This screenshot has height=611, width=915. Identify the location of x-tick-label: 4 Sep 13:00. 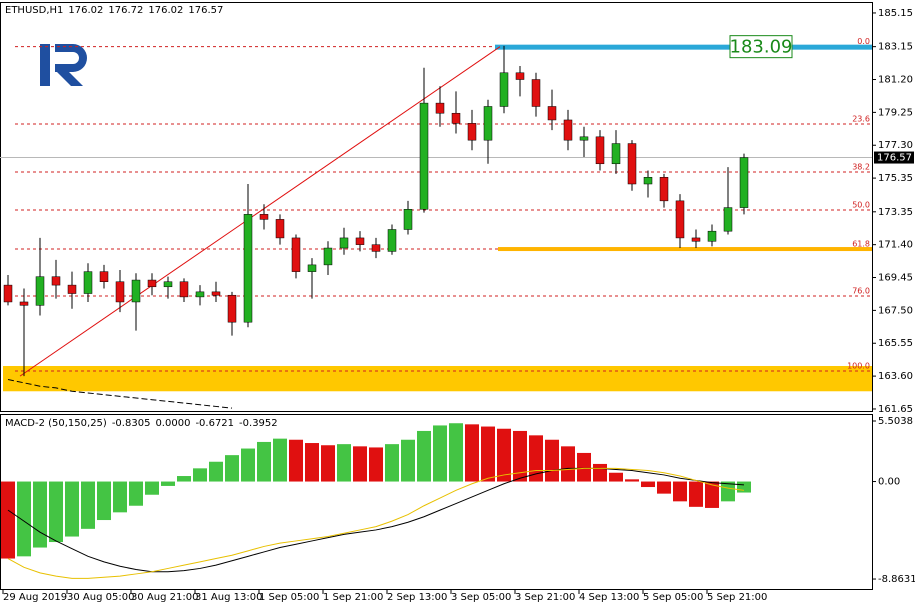
(609, 597).